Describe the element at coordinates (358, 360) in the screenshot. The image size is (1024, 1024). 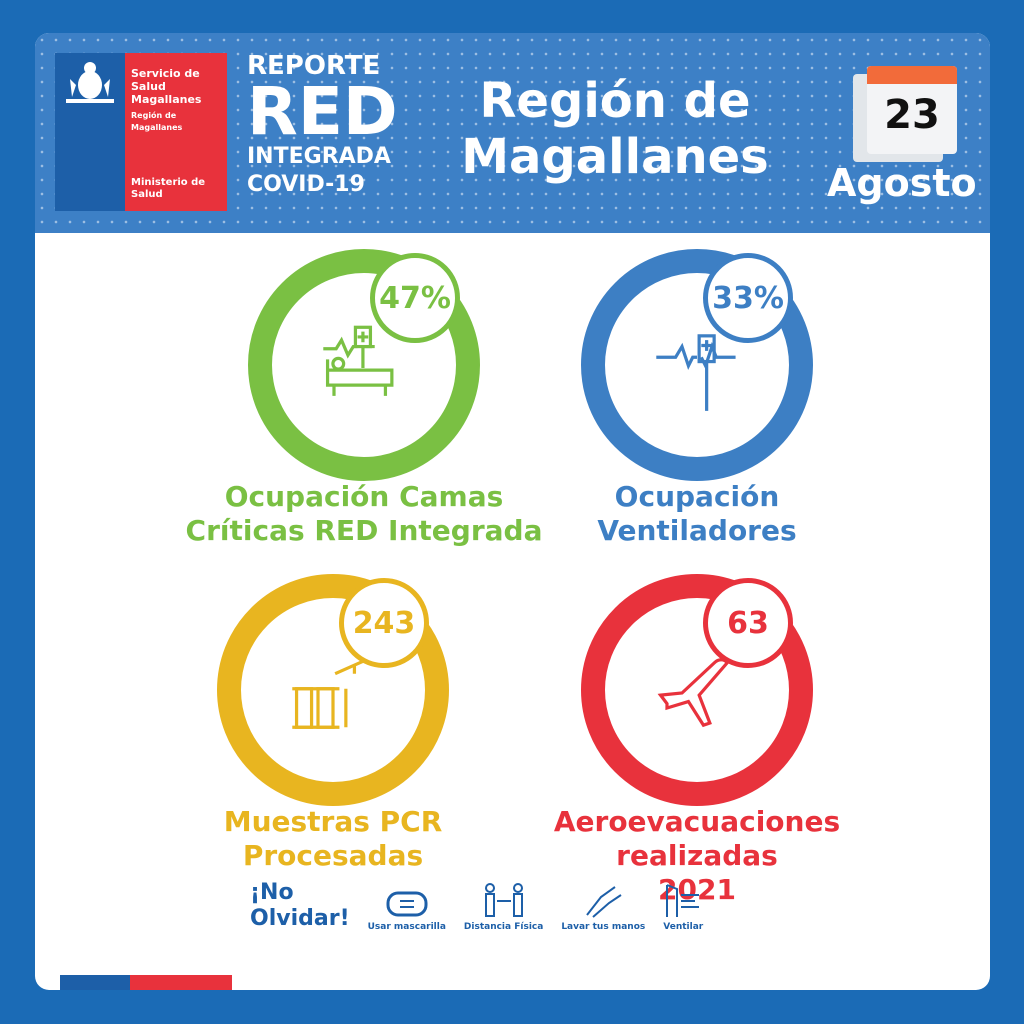
I see `hospital-bed-icon` at that location.